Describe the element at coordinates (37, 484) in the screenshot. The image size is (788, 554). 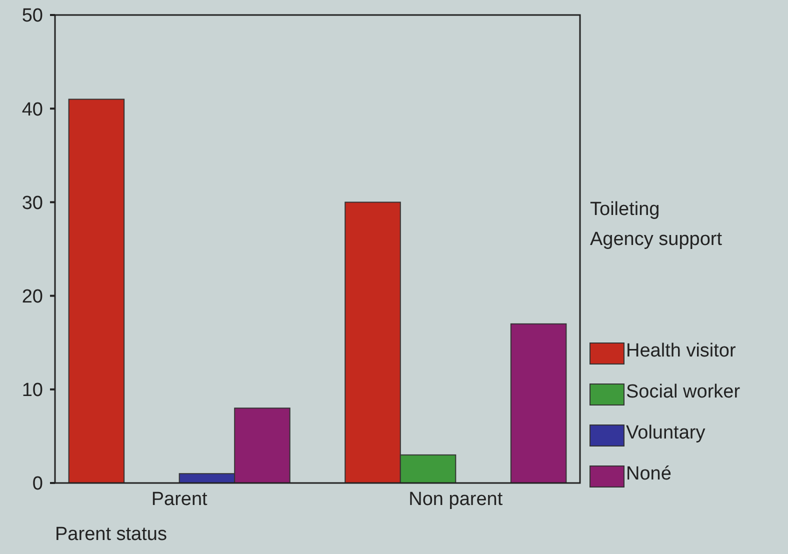
I see `y-tick-label: 0` at that location.